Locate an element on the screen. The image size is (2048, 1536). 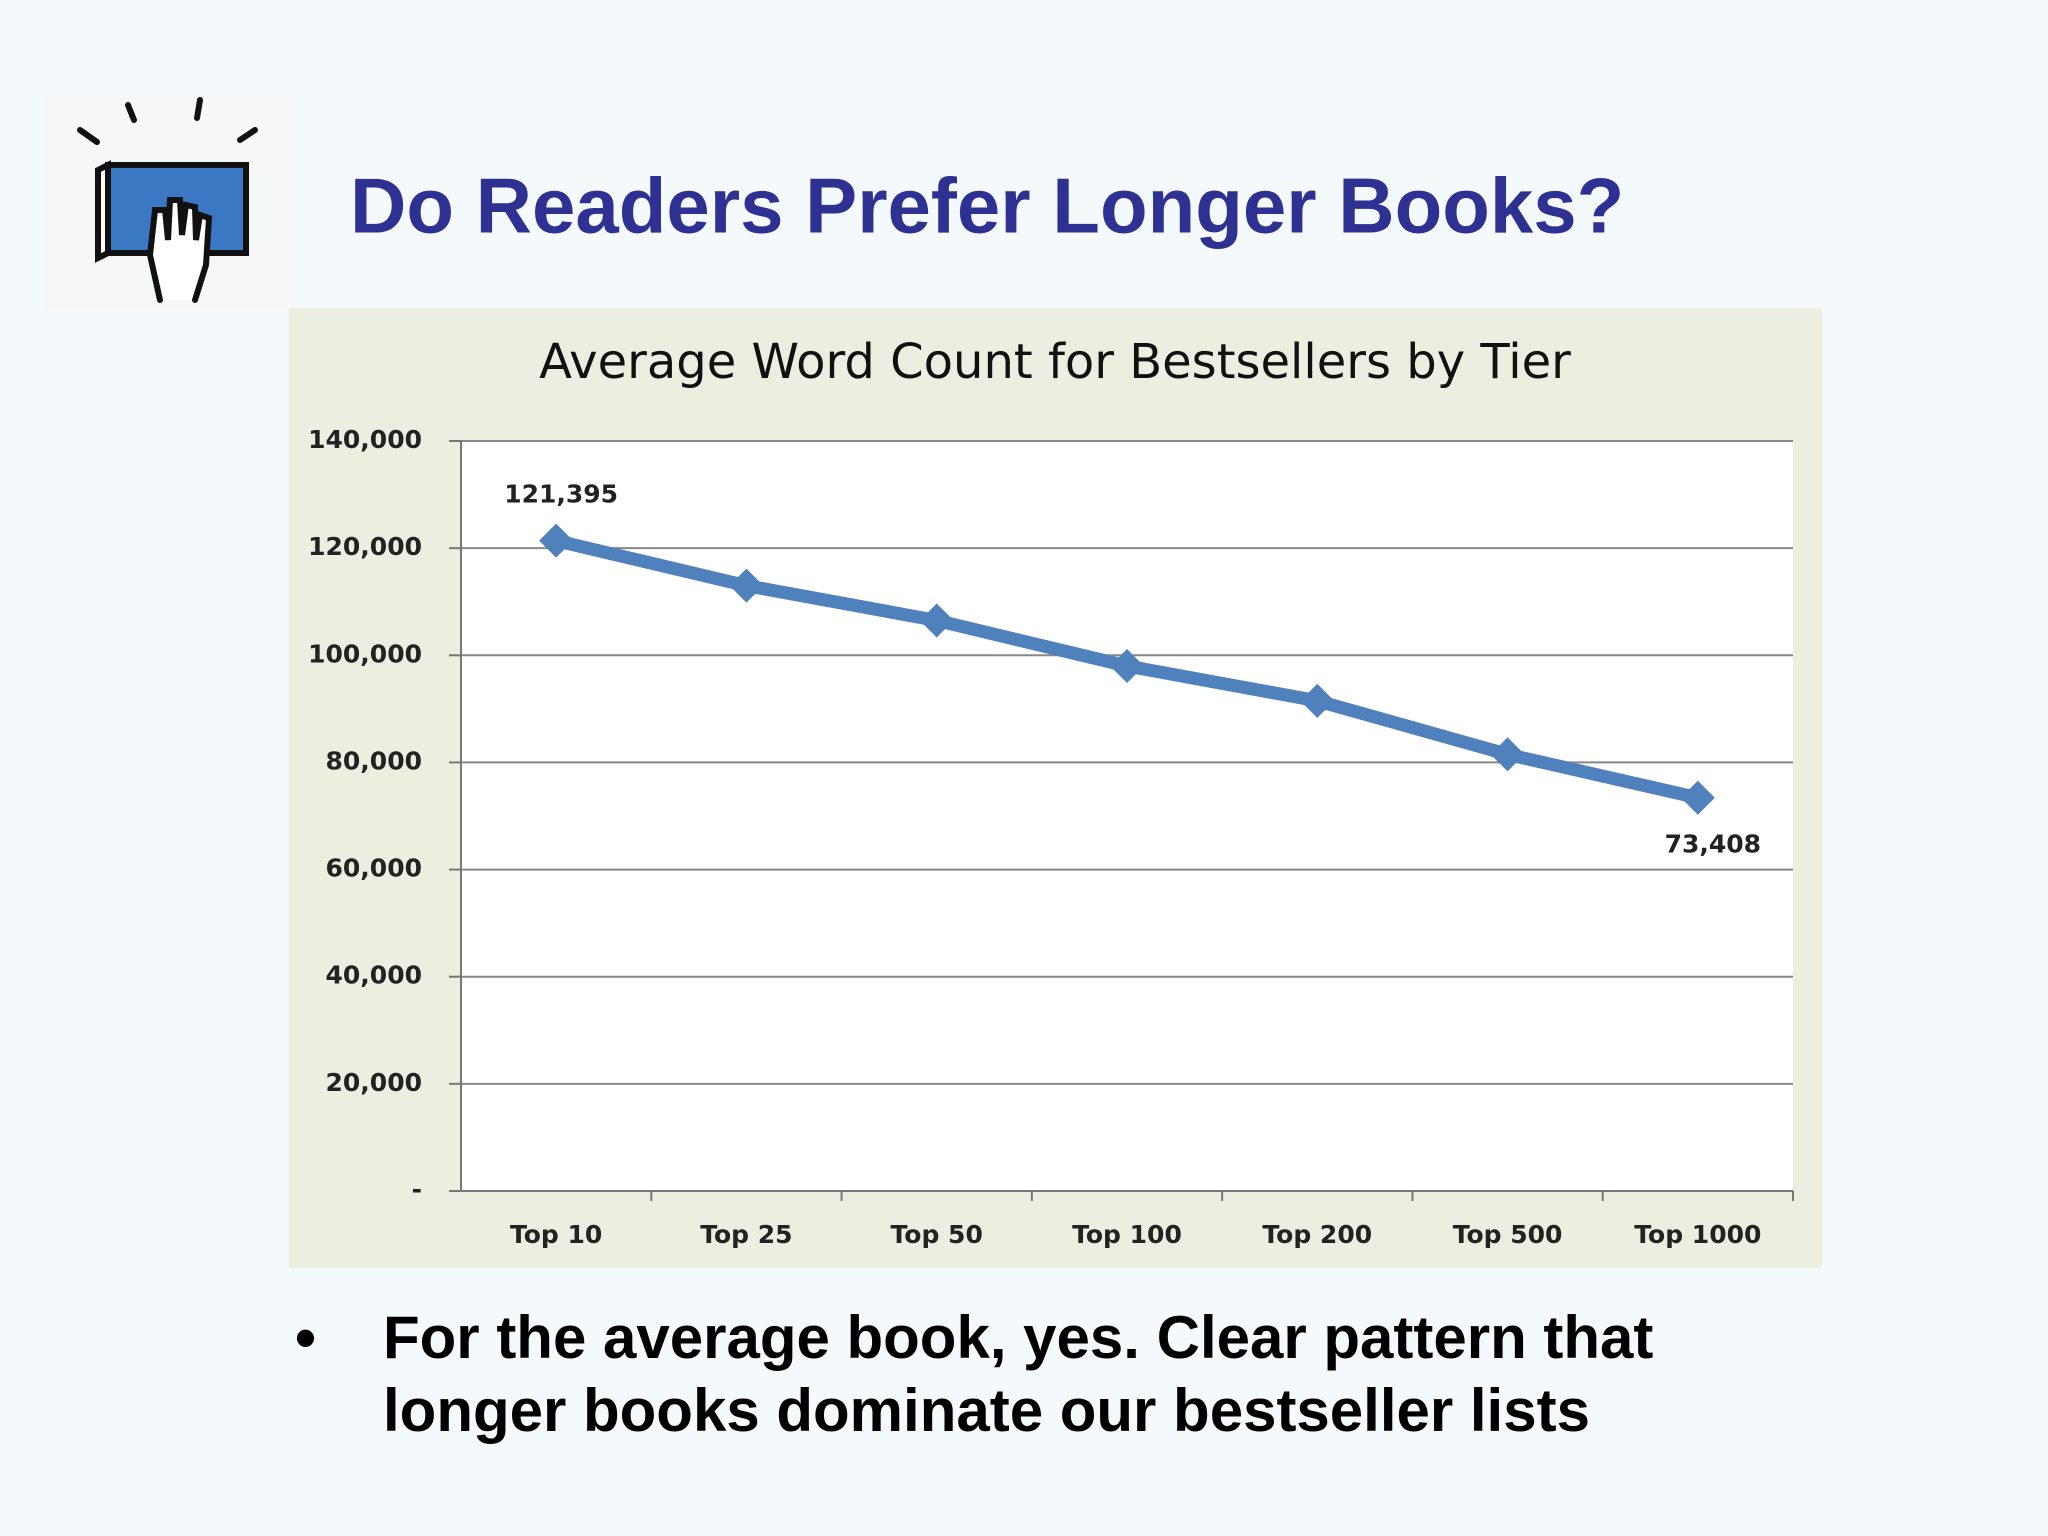
x-tick-label: Top 100 is located at coordinates (1127, 1234).